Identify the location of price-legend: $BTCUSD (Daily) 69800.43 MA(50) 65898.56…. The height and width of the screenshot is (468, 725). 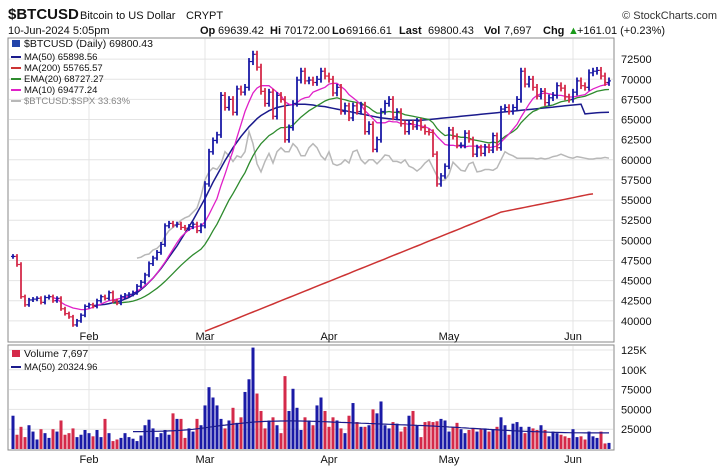
(82, 72).